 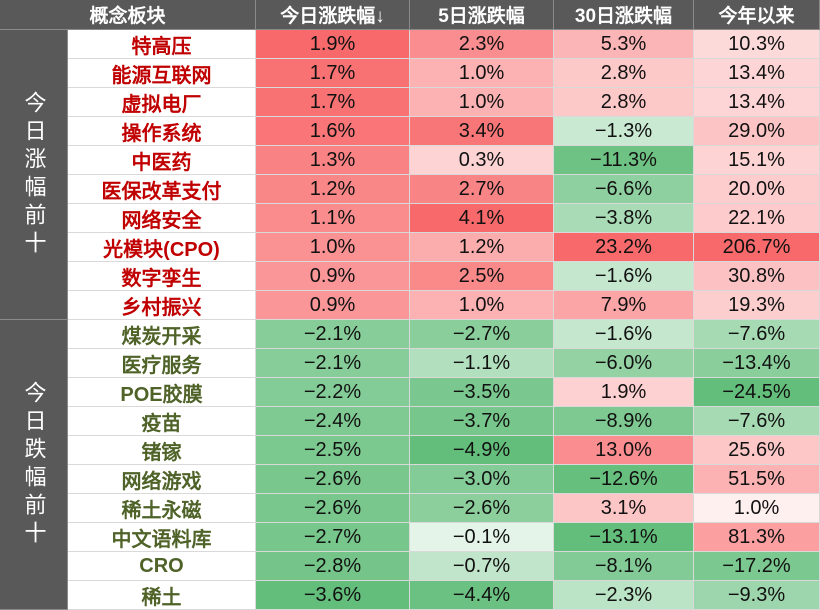 What do you see at coordinates (757, 247) in the screenshot?
I see `value-cell: 206.7%` at bounding box center [757, 247].